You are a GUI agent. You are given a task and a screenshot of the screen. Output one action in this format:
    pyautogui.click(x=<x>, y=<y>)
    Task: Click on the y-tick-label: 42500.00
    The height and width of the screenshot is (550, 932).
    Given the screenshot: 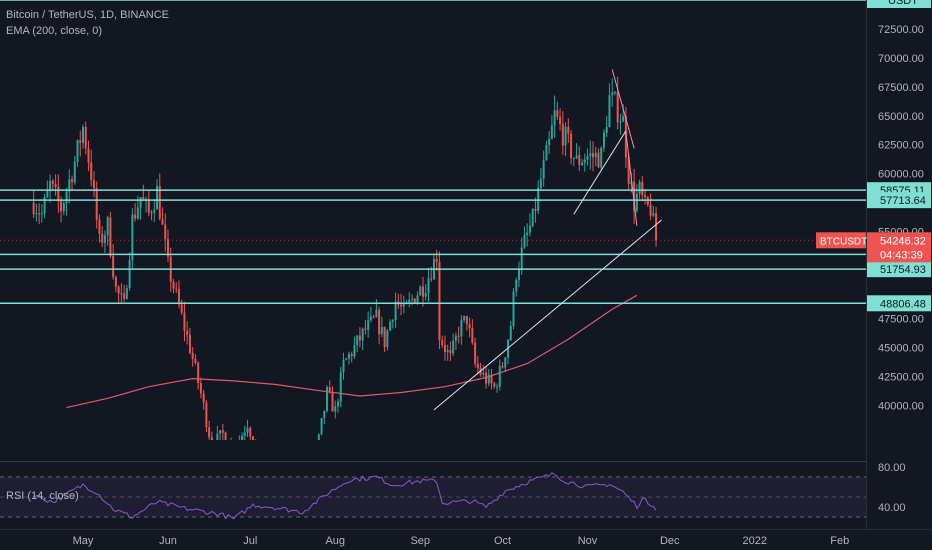 What is the action you would take?
    pyautogui.click(x=901, y=377)
    